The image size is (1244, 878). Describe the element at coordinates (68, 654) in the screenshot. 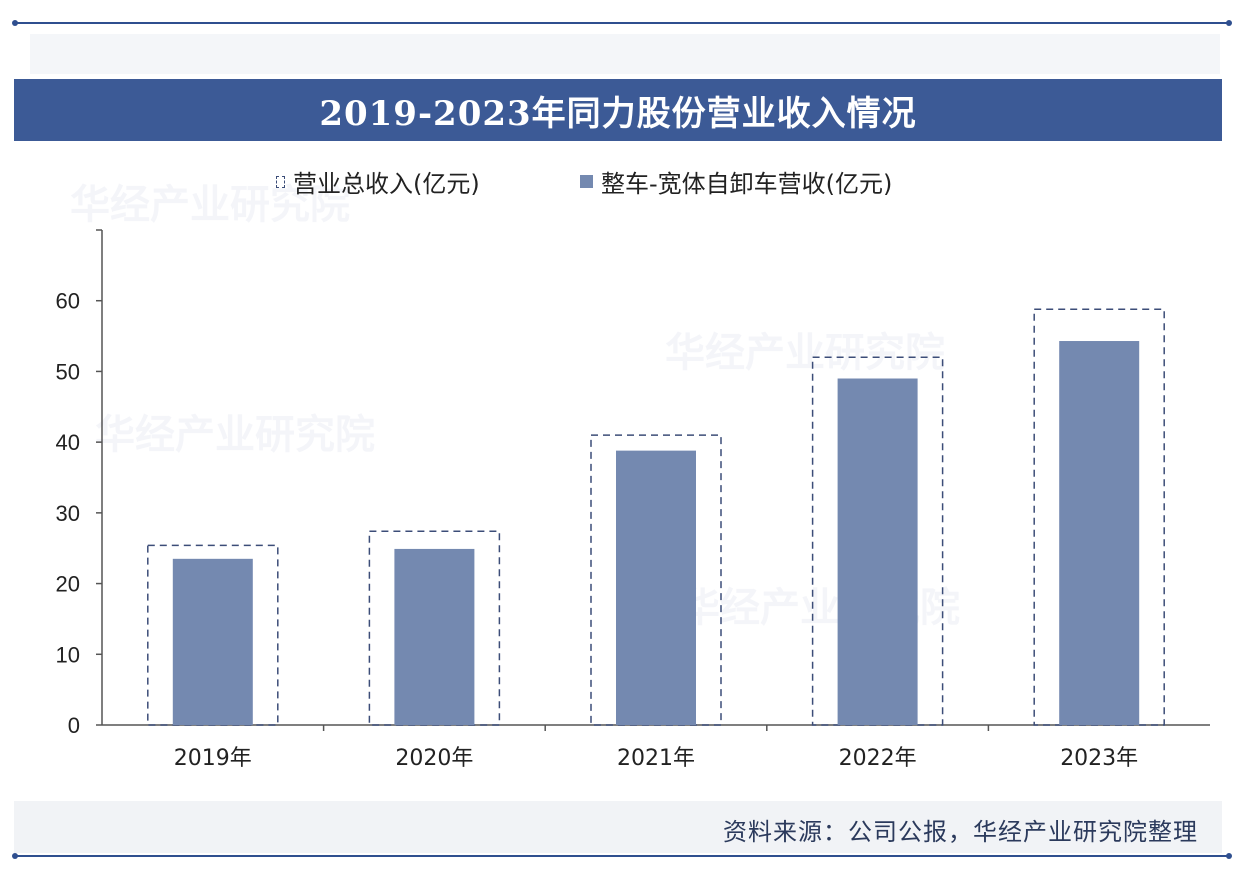

I see `y-tick-label: 10` at that location.